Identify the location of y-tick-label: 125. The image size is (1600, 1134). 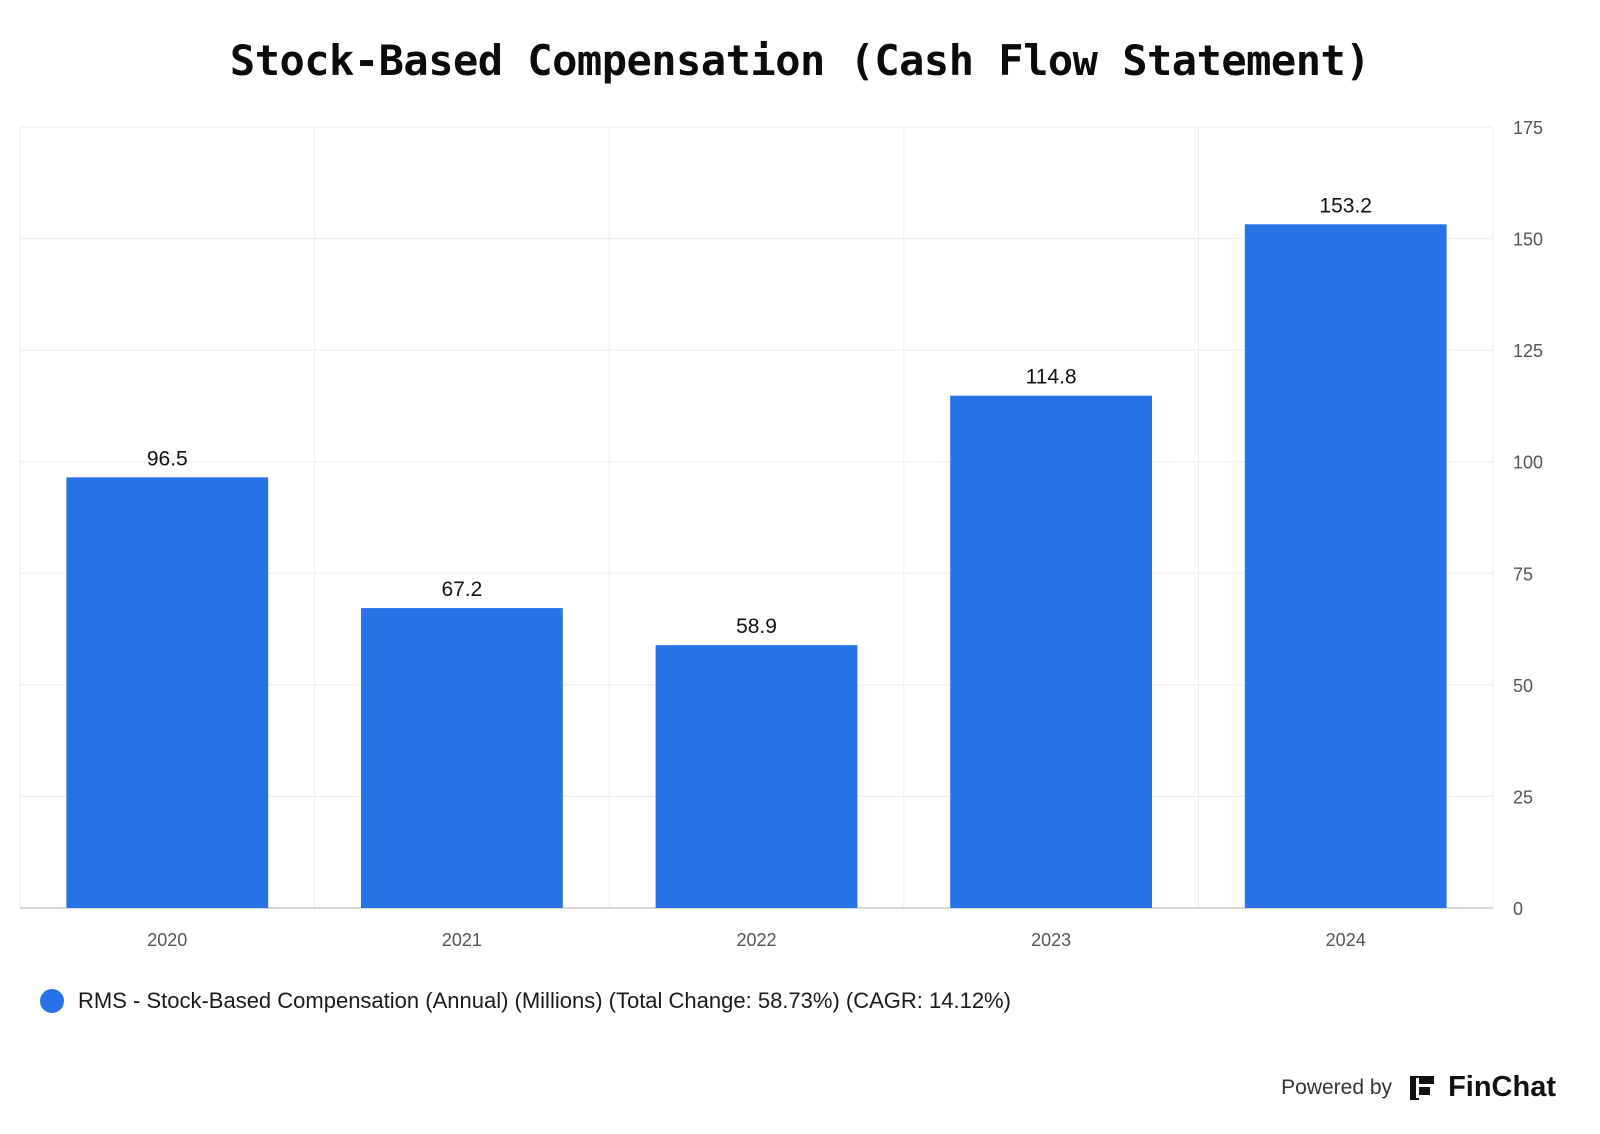
(1528, 351).